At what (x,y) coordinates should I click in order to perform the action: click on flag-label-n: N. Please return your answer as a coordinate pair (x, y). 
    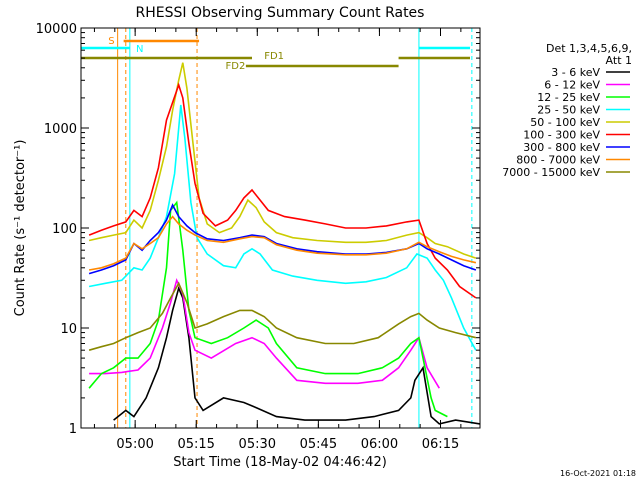
    Looking at the image, I should click on (139, 49).